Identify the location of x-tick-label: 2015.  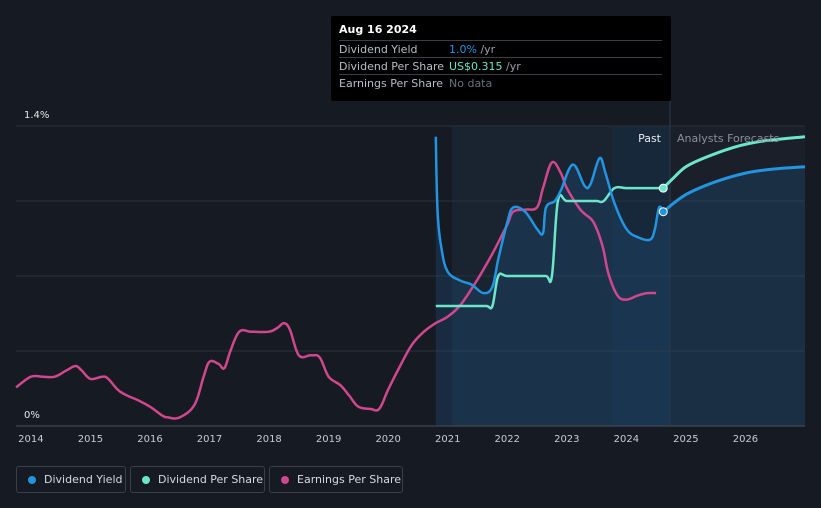
(90, 439).